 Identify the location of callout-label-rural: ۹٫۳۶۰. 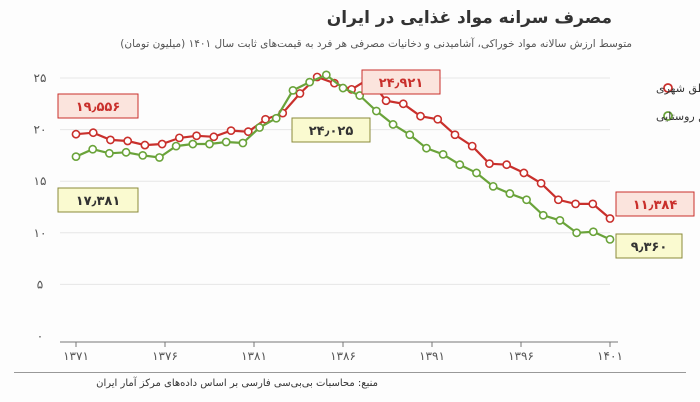
(649, 247).